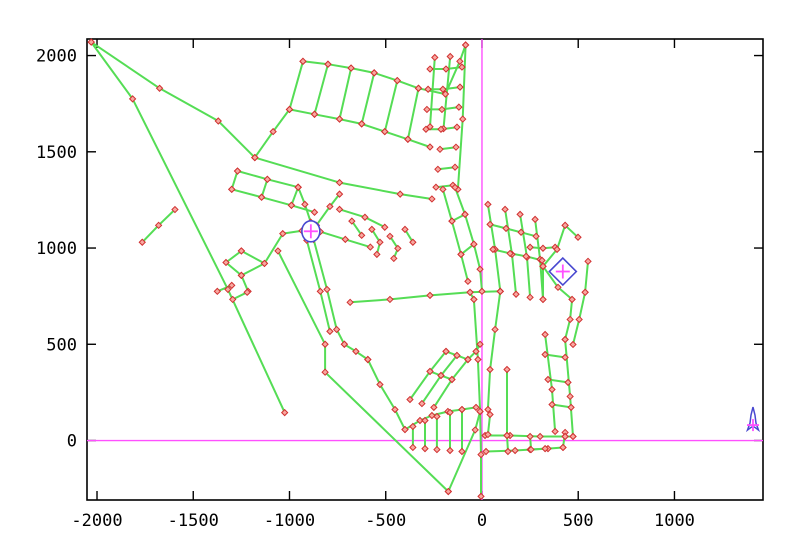 This screenshot has height=544, width=800. I want to click on x-axis-tick-label: -1000, so click(289, 521).